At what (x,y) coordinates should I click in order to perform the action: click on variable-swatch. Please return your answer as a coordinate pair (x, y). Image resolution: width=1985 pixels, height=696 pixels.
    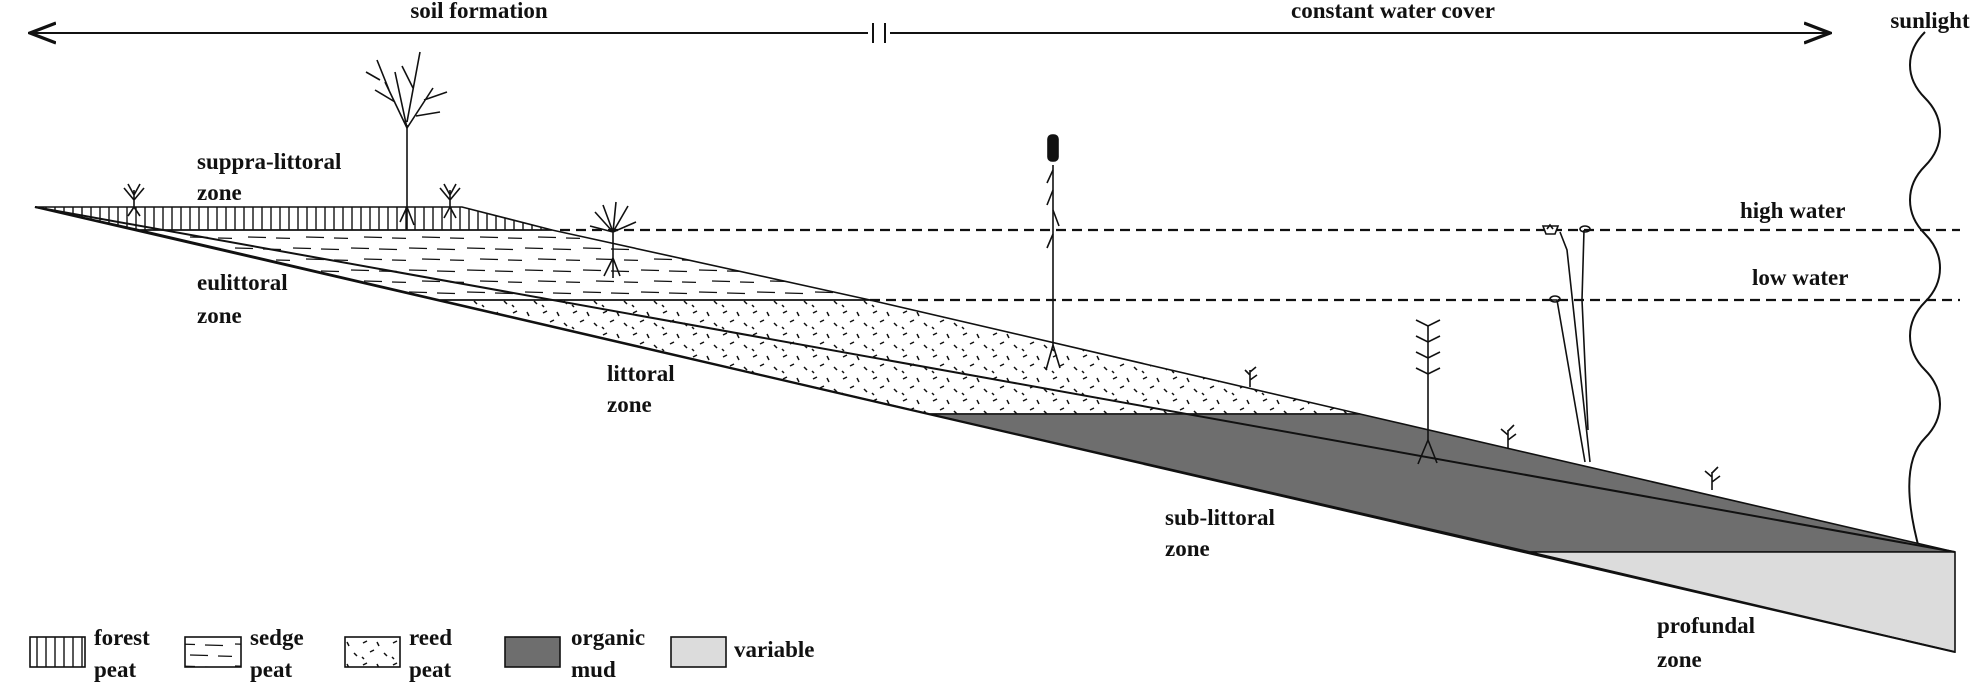
    Looking at the image, I should click on (698, 652).